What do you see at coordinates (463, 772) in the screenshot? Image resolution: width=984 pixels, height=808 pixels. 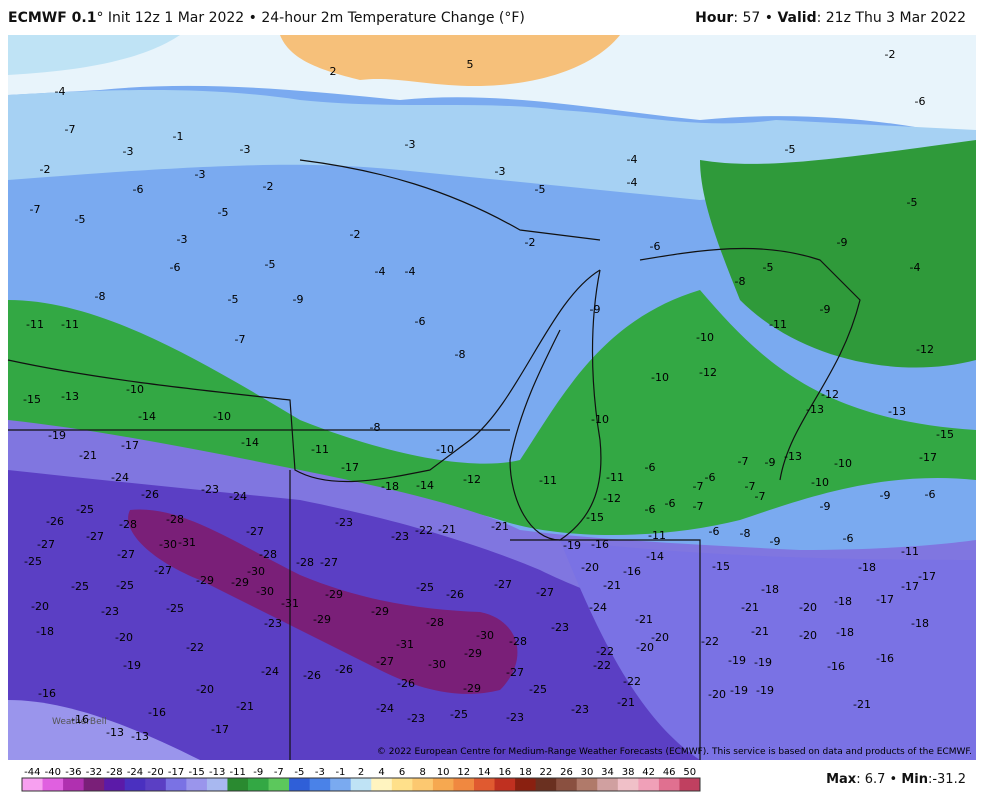 I see `colorbar-label: 12` at bounding box center [463, 772].